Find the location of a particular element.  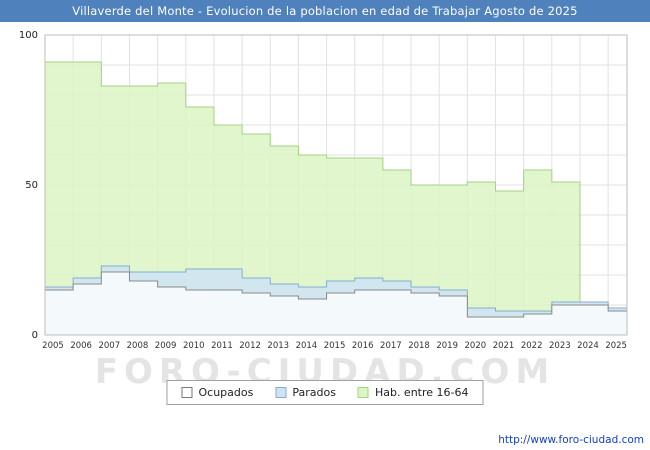

x-tick-label: 2006 is located at coordinates (81, 346).